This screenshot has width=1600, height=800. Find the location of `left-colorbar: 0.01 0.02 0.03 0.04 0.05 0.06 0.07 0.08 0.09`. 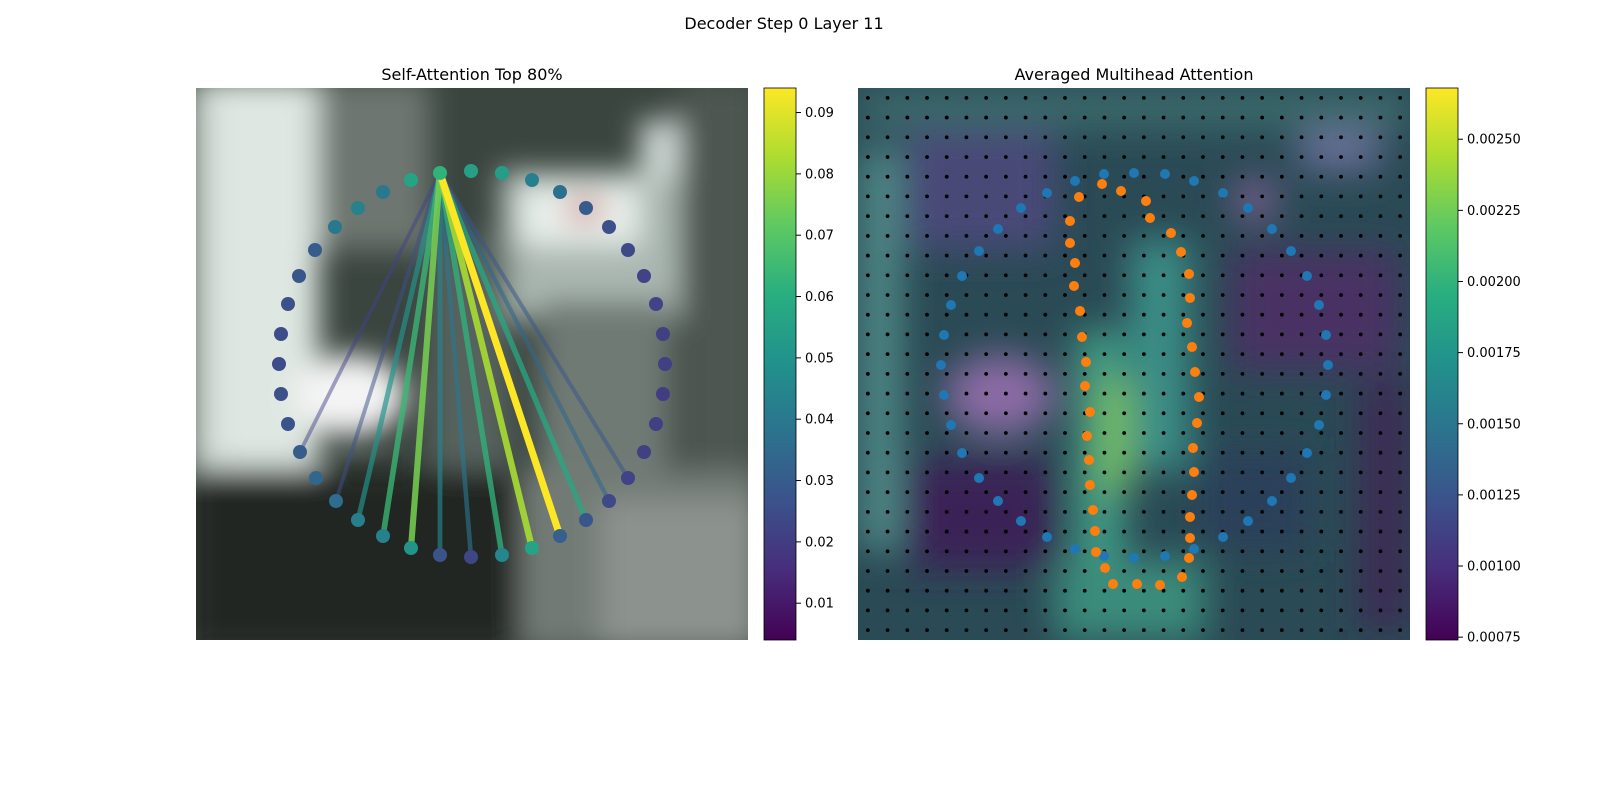

left-colorbar: 0.01 0.02 0.03 0.04 0.05 0.06 0.07 0.08 0.09 is located at coordinates (798, 364).